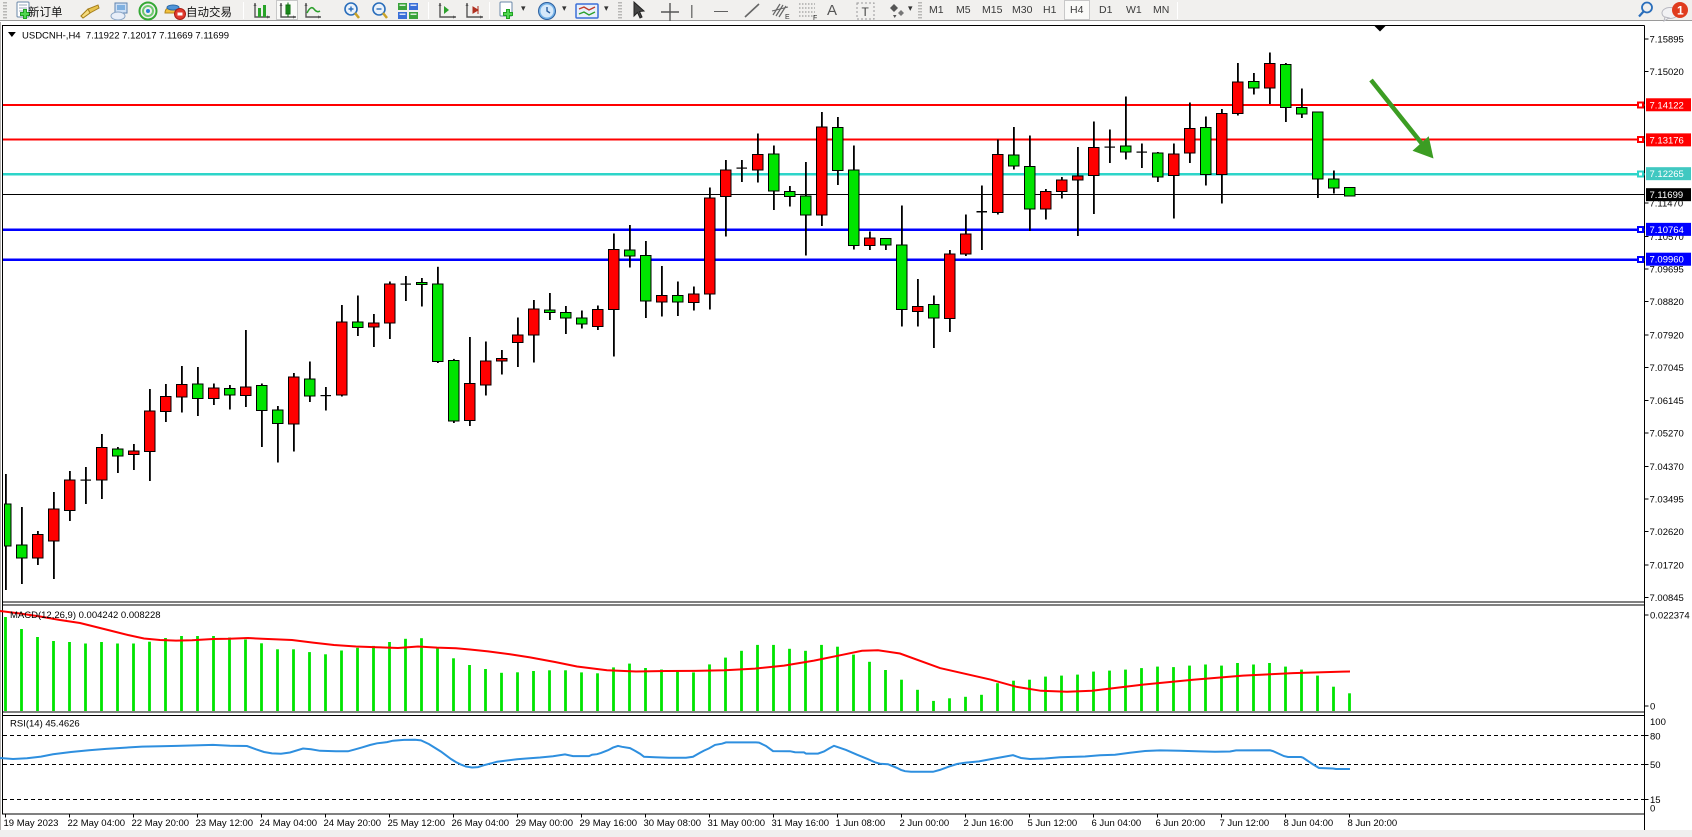 The height and width of the screenshot is (837, 1692). What do you see at coordinates (609, 823) in the screenshot?
I see `svg-text: 29 May 16:00` at bounding box center [609, 823].